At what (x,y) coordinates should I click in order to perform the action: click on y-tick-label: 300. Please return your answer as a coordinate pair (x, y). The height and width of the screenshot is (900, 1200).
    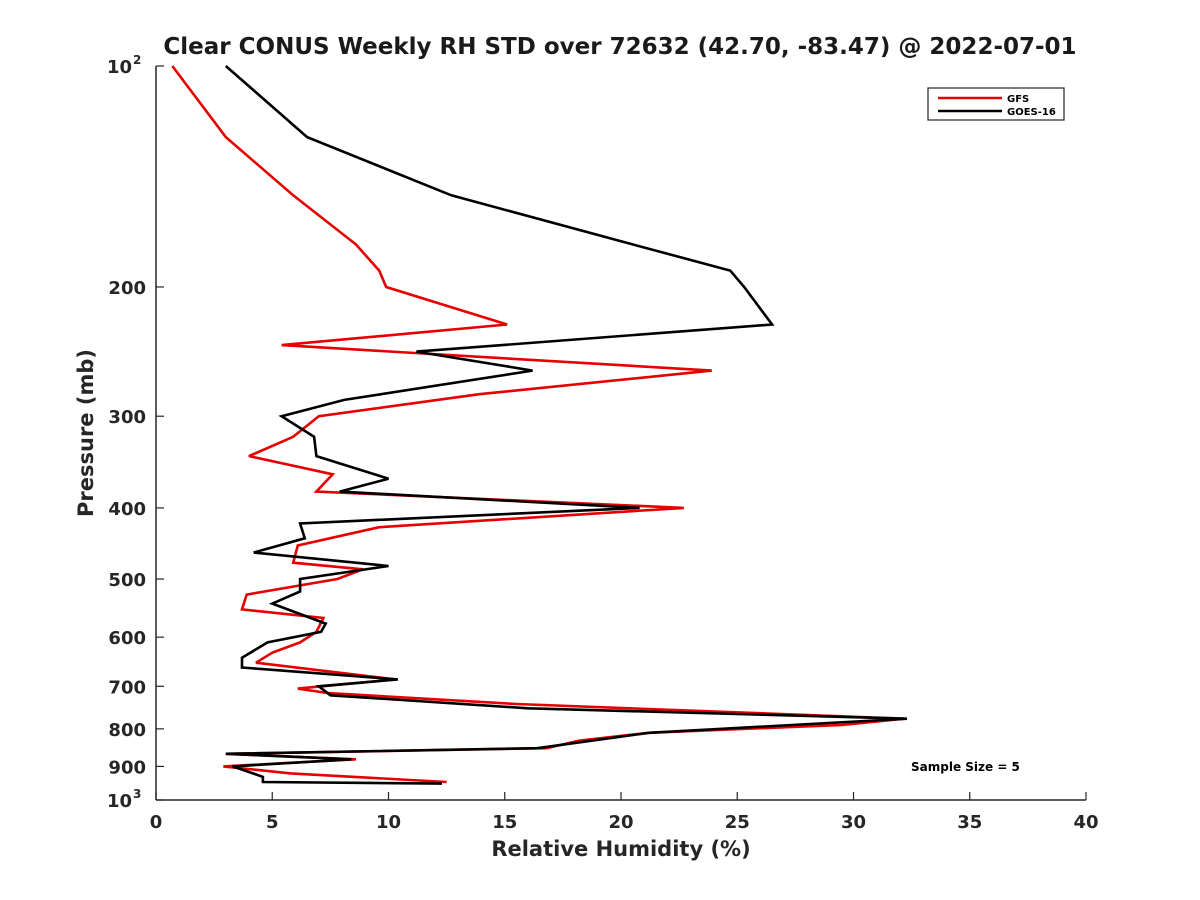
    Looking at the image, I should click on (127, 417).